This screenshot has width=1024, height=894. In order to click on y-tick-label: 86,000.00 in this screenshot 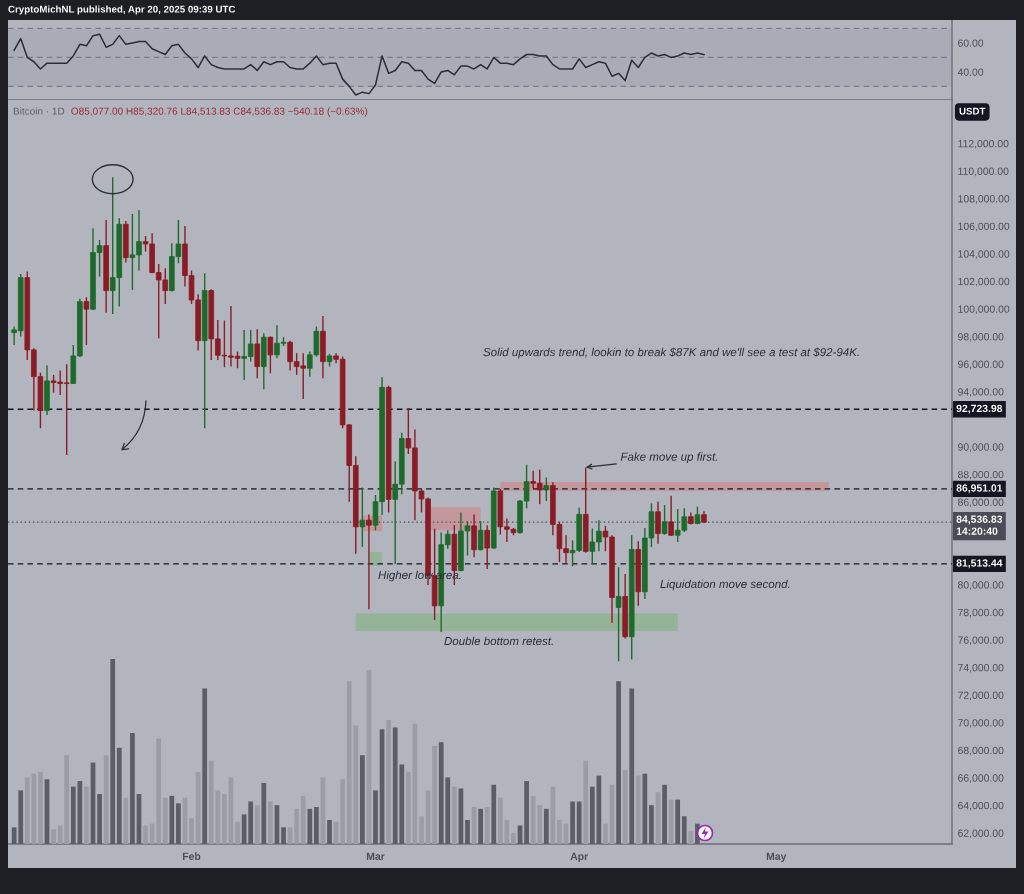, I will do `click(981, 503)`.